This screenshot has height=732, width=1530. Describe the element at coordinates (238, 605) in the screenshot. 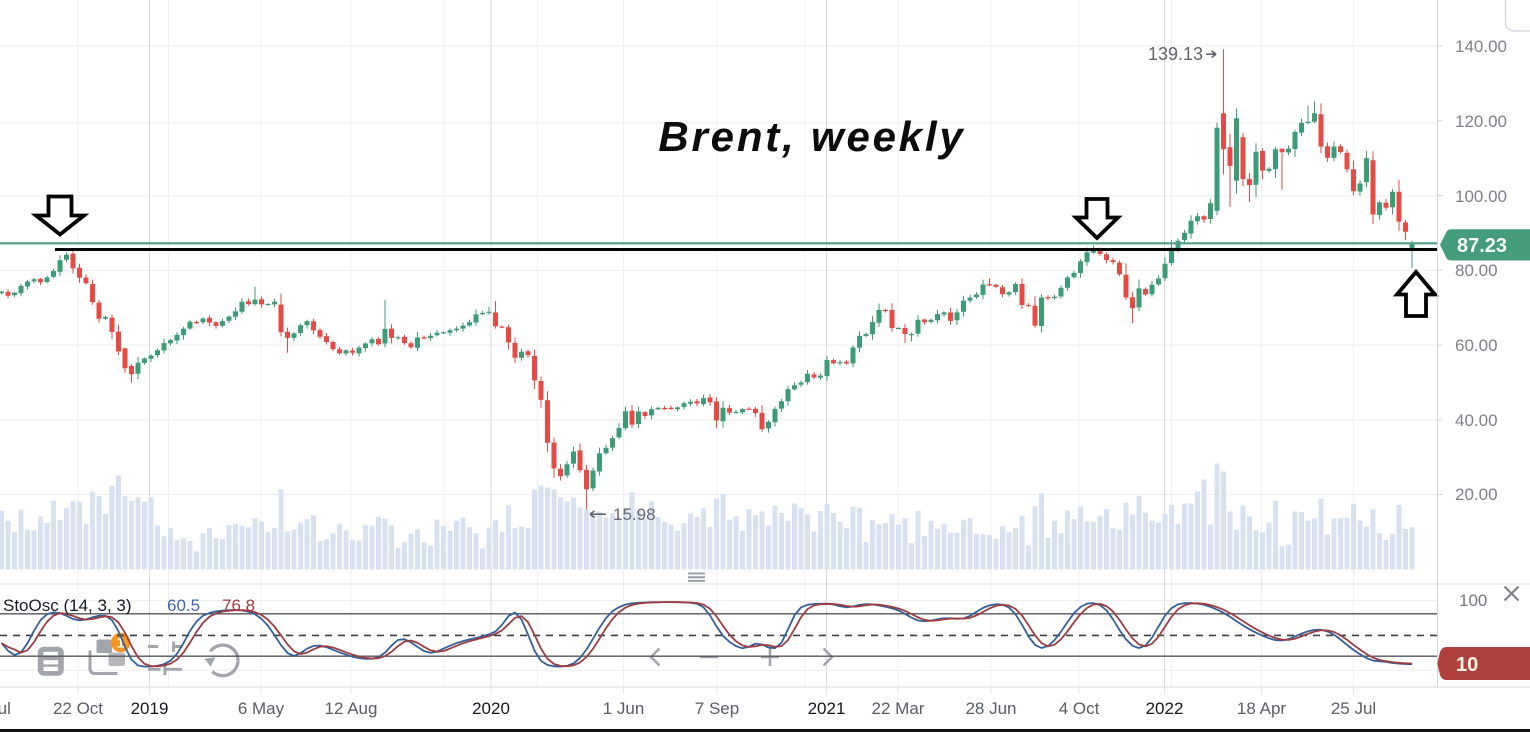

I see `svg-text: 76.8` at that location.